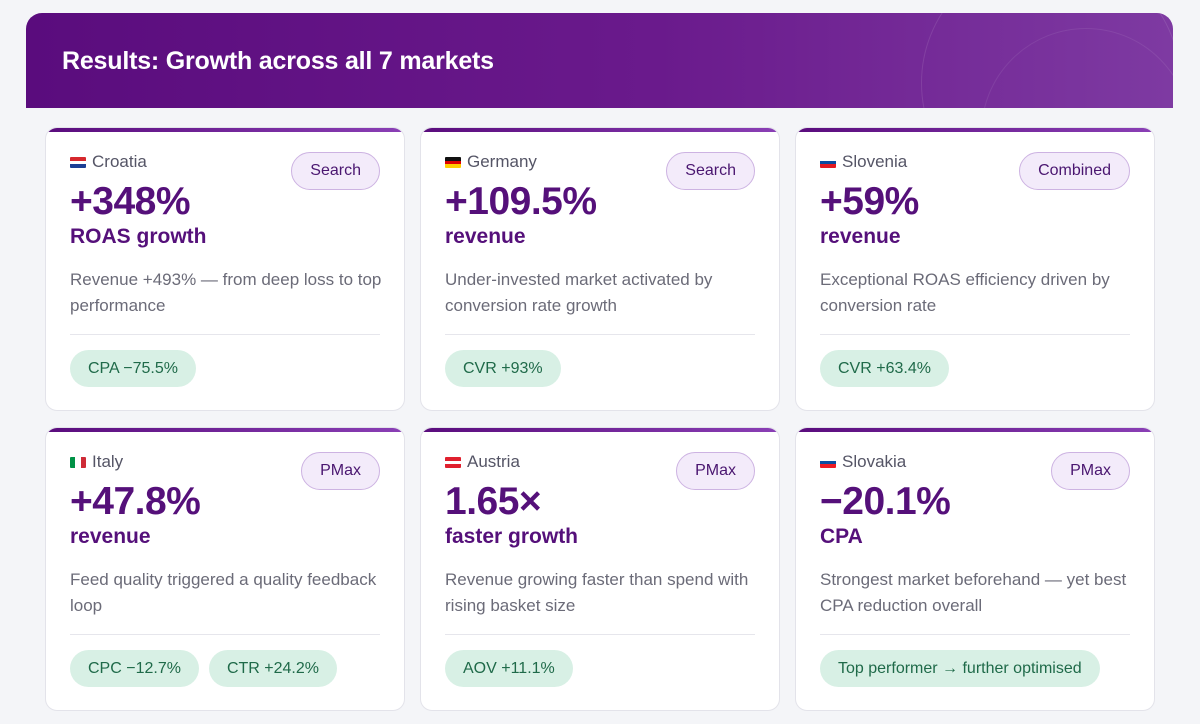 Image resolution: width=1200 pixels, height=724 pixels. I want to click on kpi-tag: CTR +24.2%, so click(272, 668).